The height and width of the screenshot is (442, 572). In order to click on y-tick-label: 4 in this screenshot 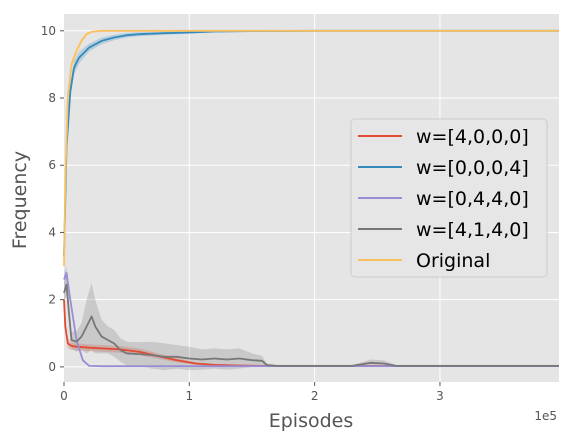, I will do `click(52, 232)`.